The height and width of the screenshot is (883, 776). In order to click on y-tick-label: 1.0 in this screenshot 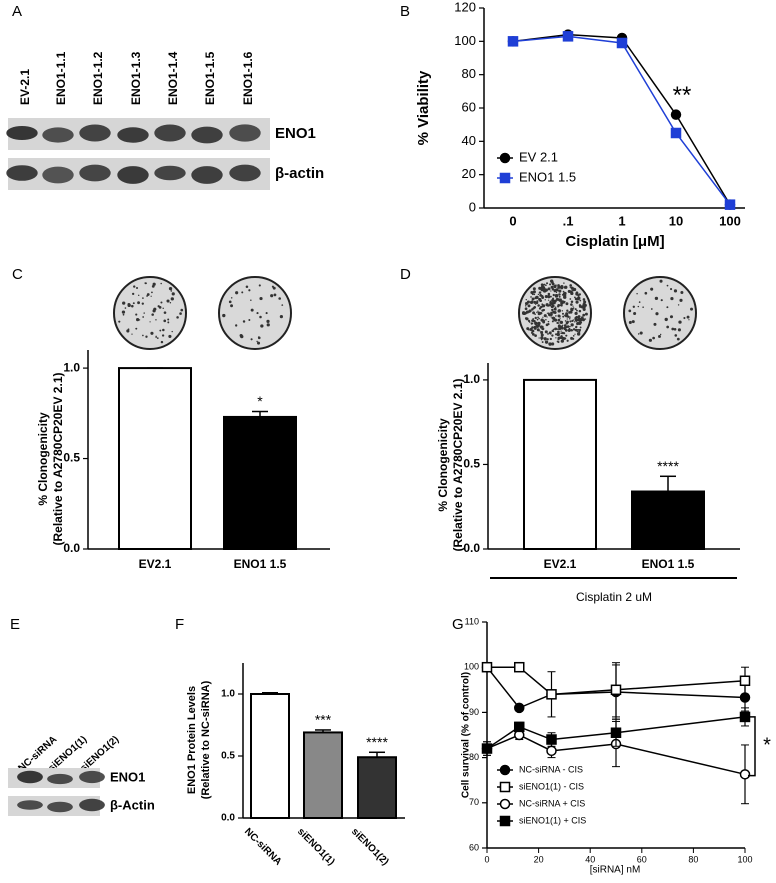, I will do `click(228, 694)`.